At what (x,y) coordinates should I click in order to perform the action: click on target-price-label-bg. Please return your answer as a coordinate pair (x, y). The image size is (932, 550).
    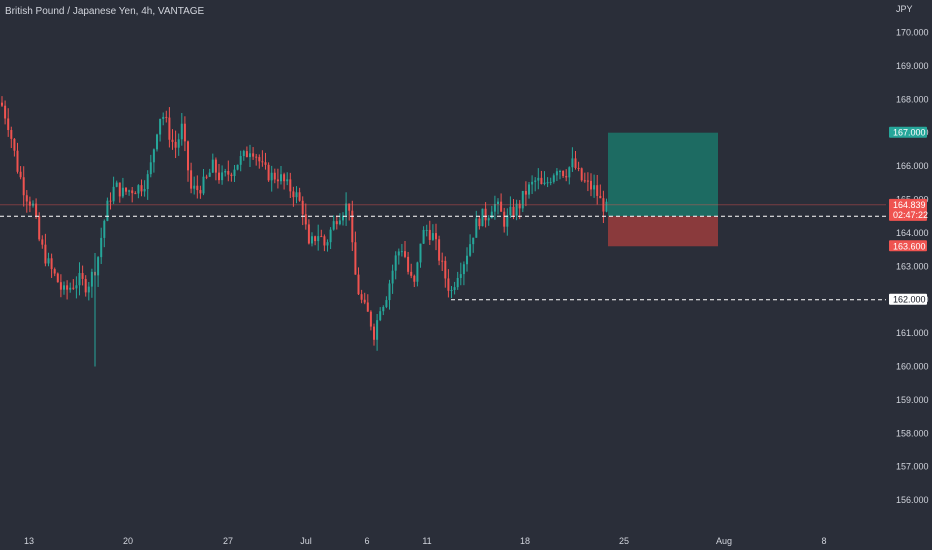
    Looking at the image, I should click on (908, 132).